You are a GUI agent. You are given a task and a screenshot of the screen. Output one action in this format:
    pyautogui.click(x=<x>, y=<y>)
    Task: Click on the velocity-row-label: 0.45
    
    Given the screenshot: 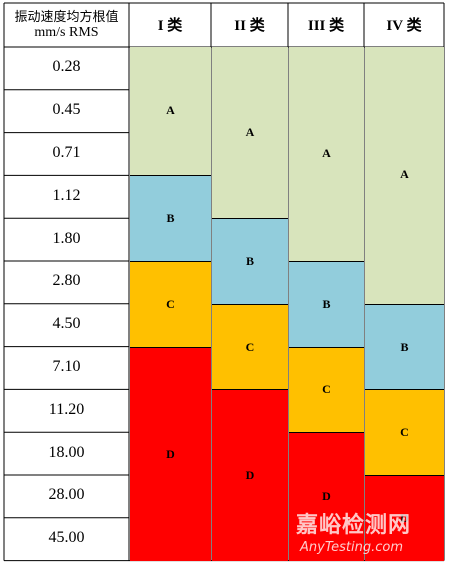 What is the action you would take?
    pyautogui.click(x=66, y=110)
    